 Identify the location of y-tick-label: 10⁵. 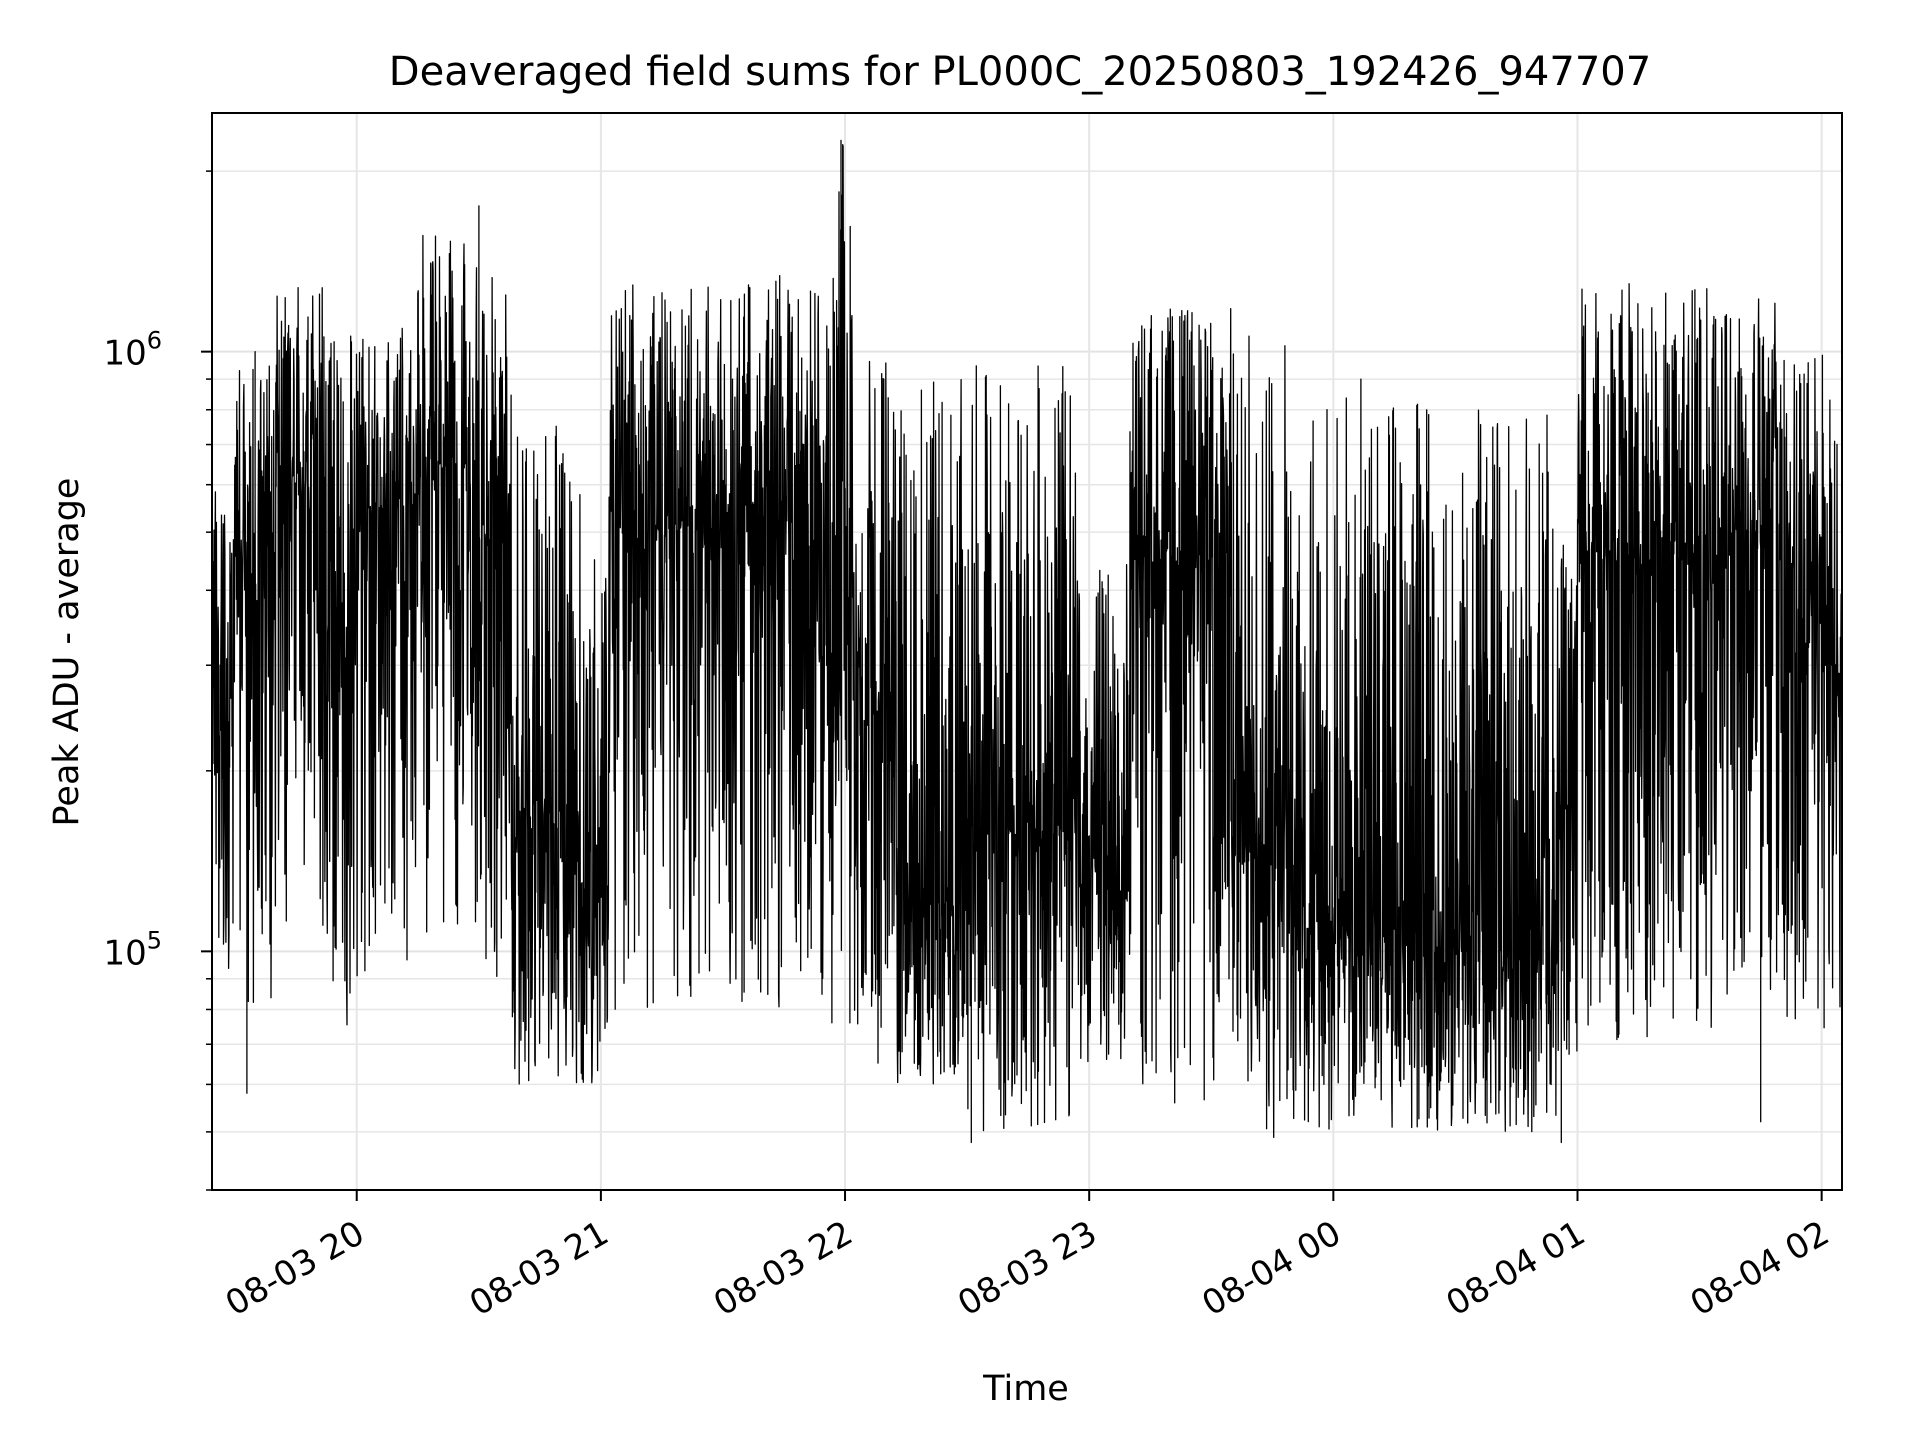
(132, 949).